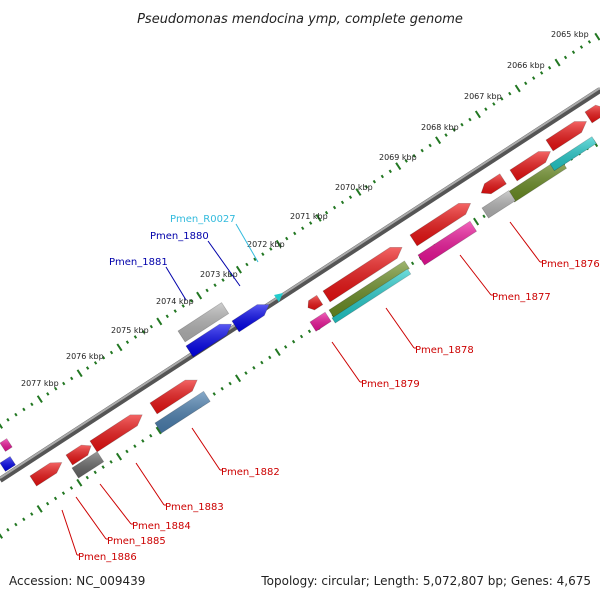 The height and width of the screenshot is (600, 600). What do you see at coordinates (444, 350) in the screenshot?
I see `gene-label: Pmen_1878` at bounding box center [444, 350].